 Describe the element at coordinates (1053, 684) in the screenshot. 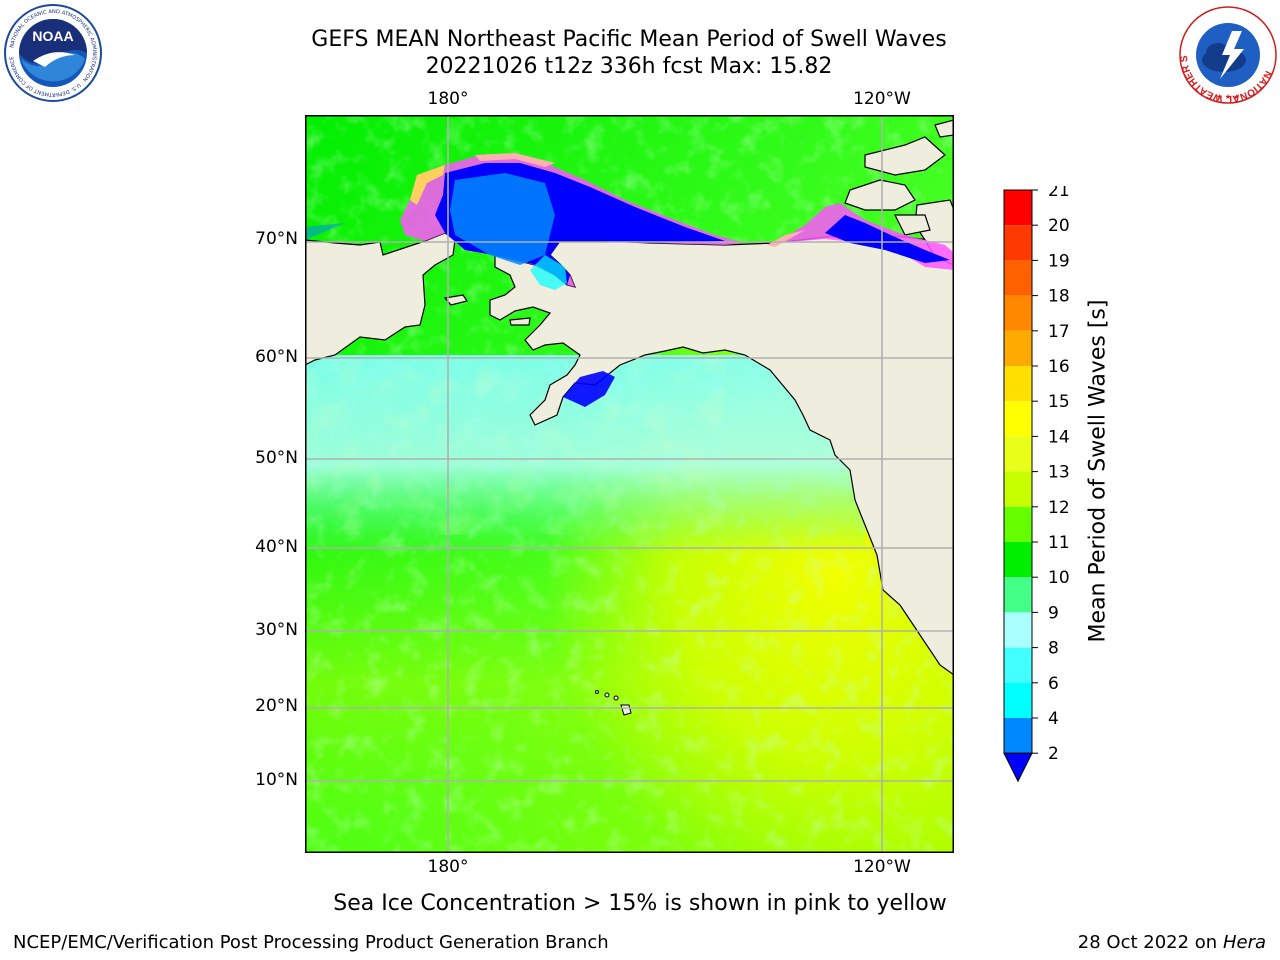

I see `colorbar-tick-label-6: 6` at that location.